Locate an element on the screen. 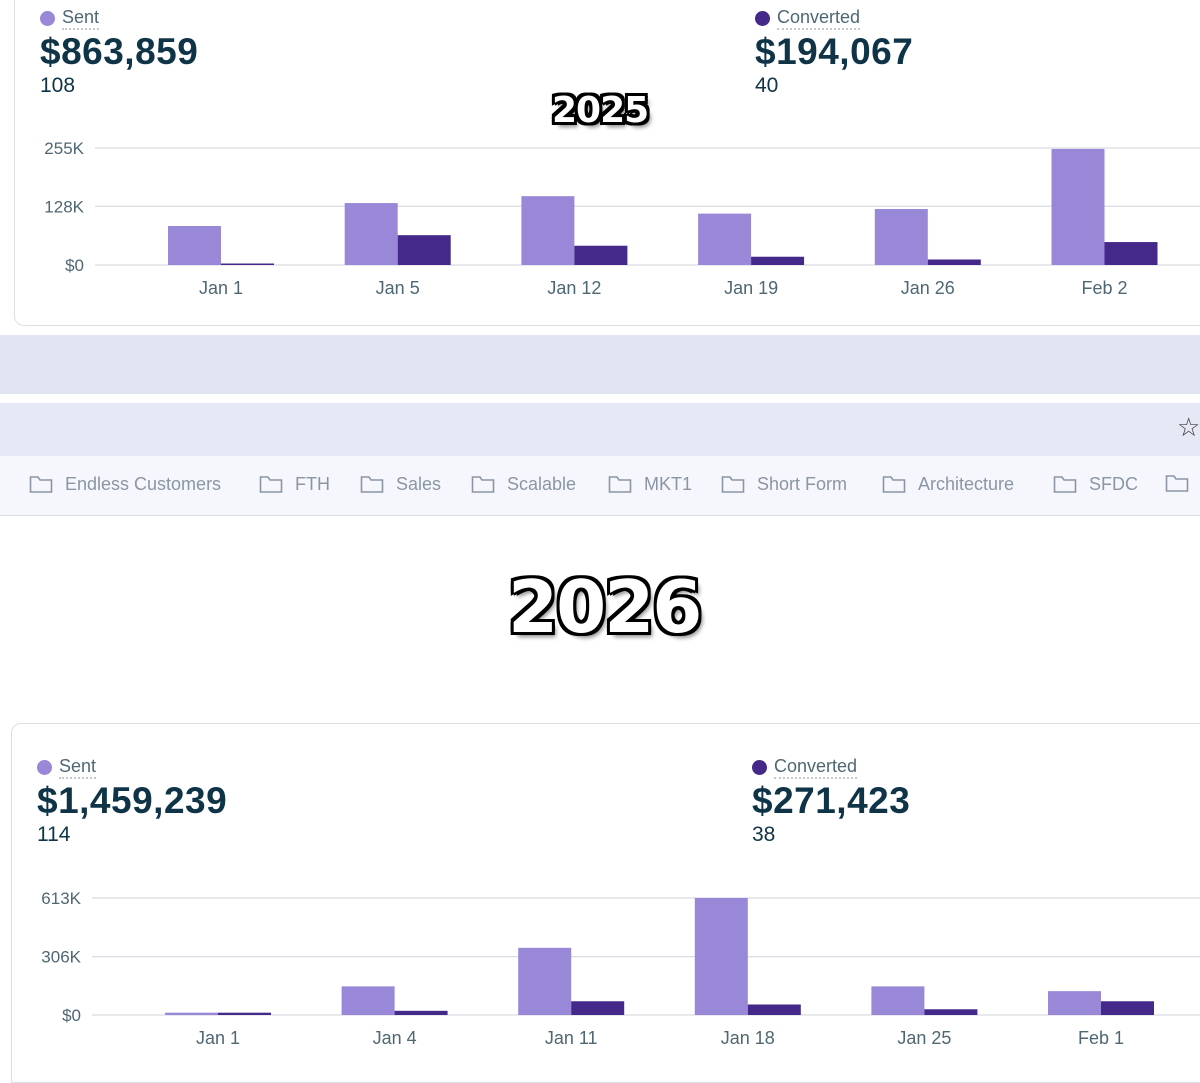 The image size is (1200, 1083). bookmark-folder-label: Scalable is located at coordinates (542, 484).